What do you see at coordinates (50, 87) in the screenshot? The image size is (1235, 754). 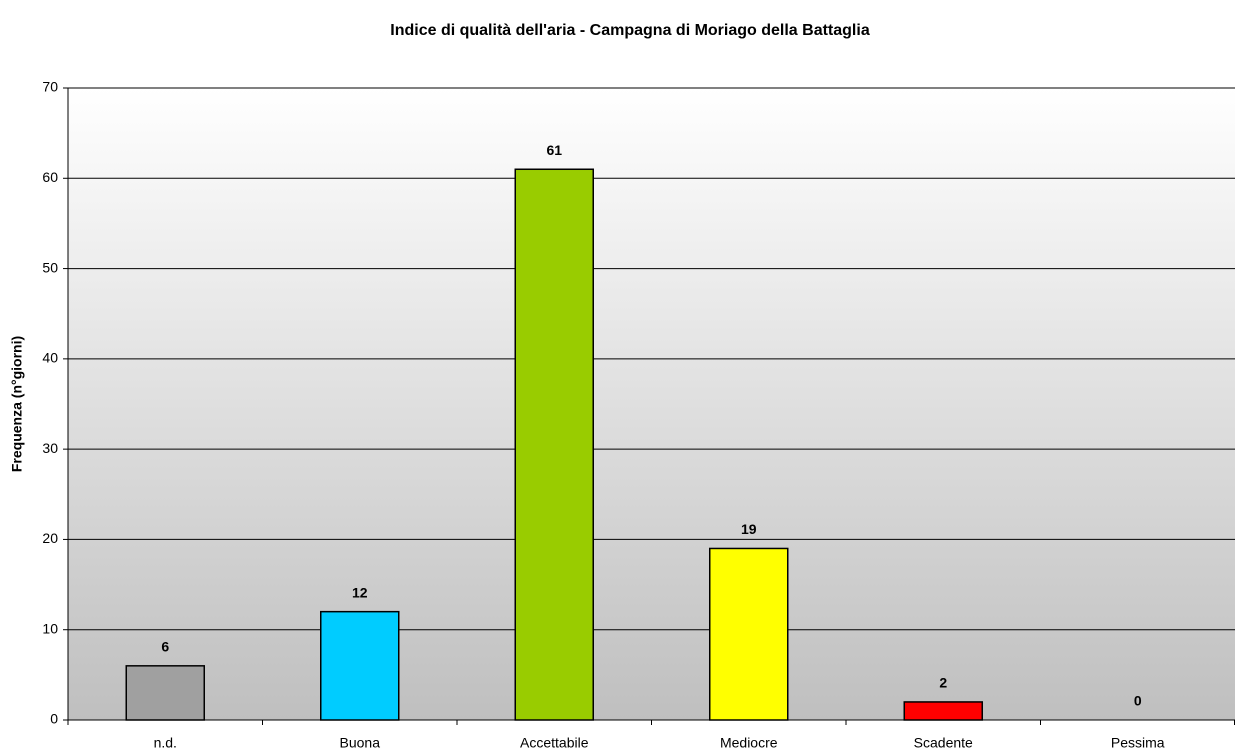 I see `y-tick-label: 70` at bounding box center [50, 87].